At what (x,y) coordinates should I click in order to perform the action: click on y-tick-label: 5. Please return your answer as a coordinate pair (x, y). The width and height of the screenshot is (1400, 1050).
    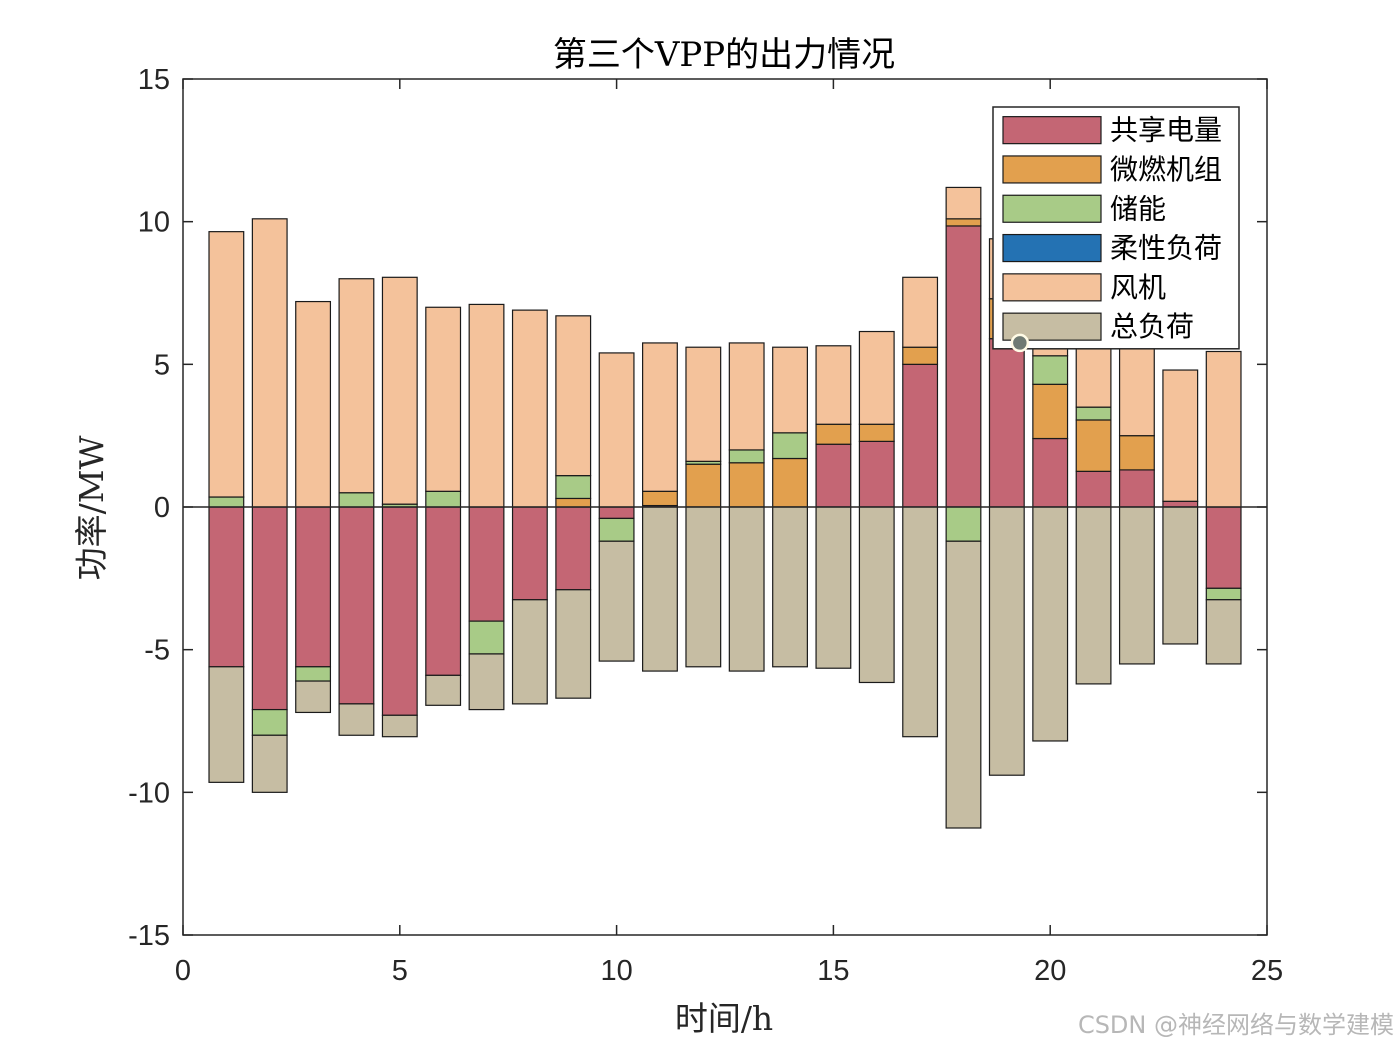
    Looking at the image, I should click on (162, 365).